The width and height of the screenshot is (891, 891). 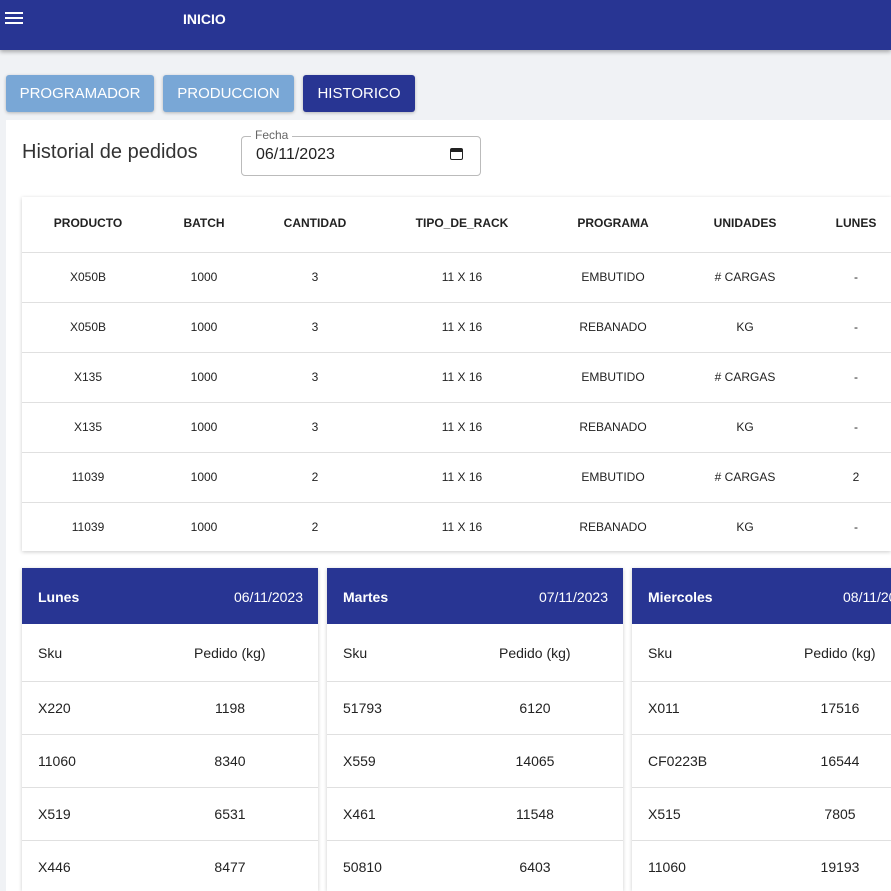 I want to click on sku: X446, so click(x=54, y=867).